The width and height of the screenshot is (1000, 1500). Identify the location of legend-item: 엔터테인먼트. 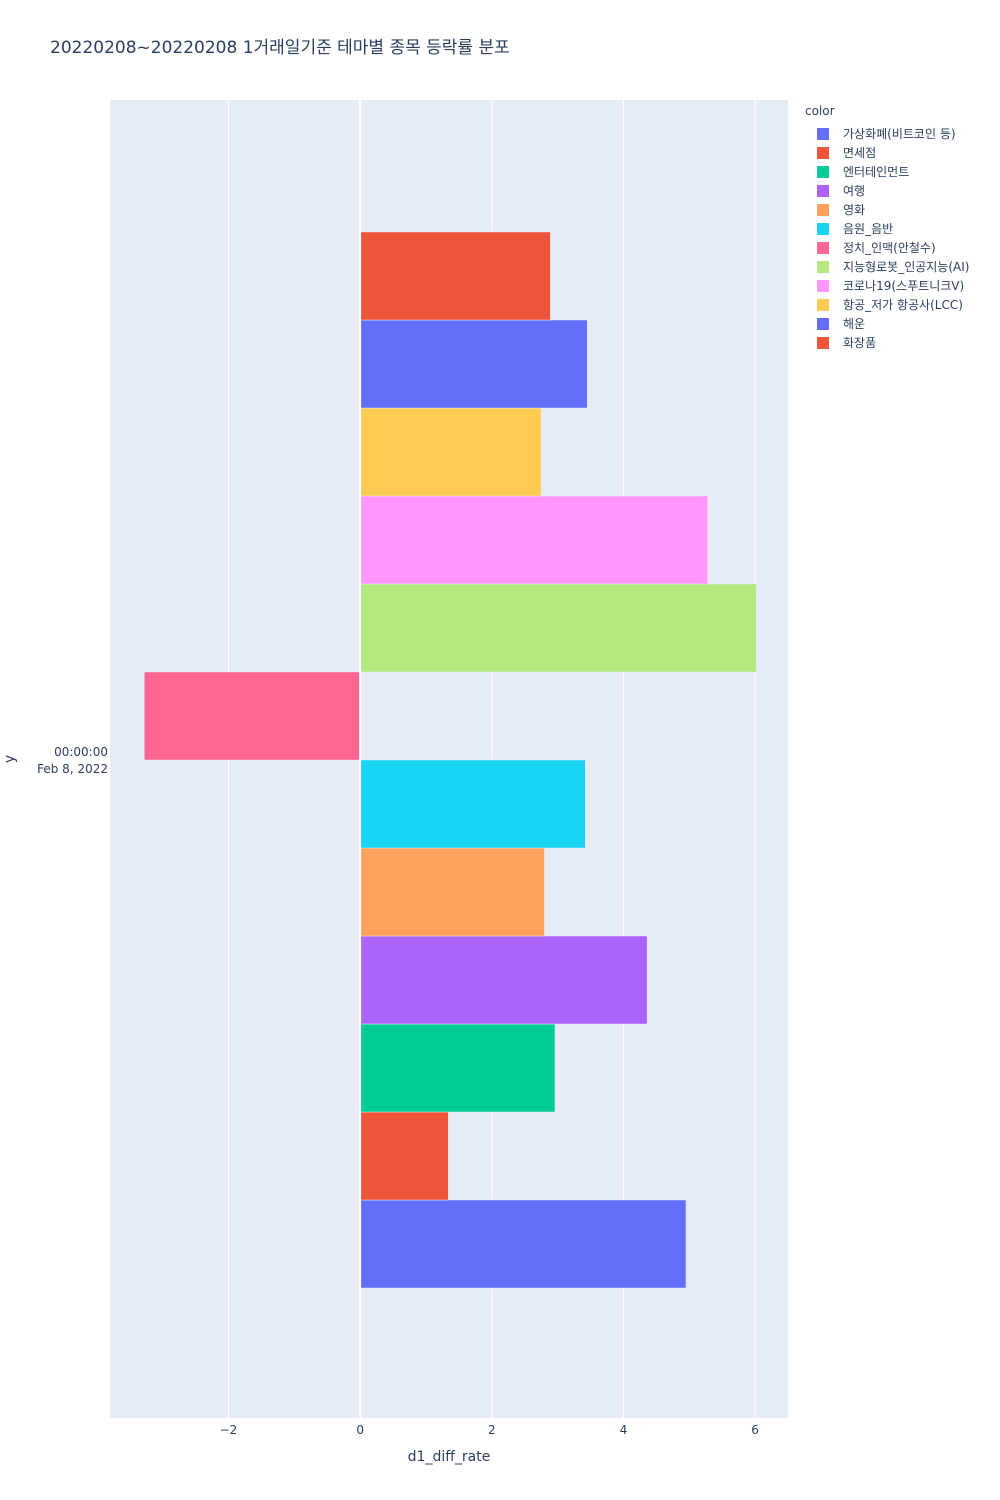
(887, 171).